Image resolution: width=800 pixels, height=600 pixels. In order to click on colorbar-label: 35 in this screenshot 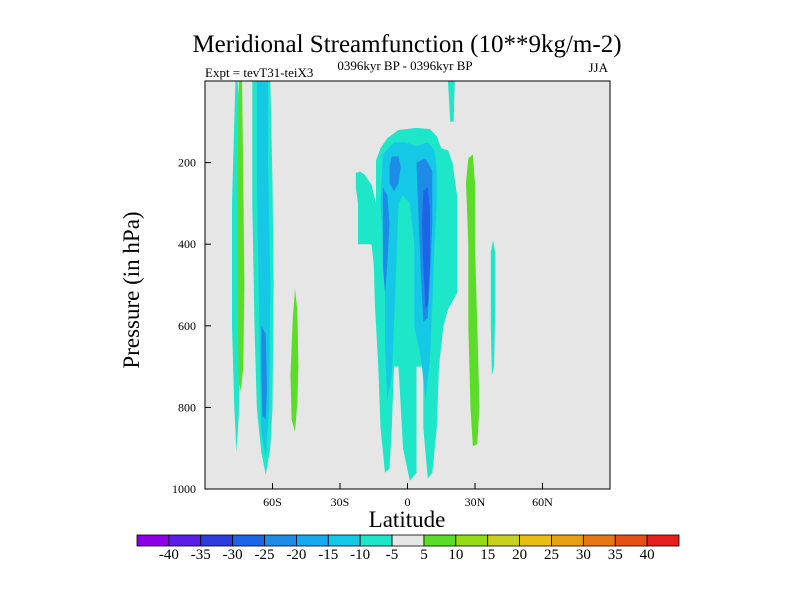, I will do `click(615, 555)`.